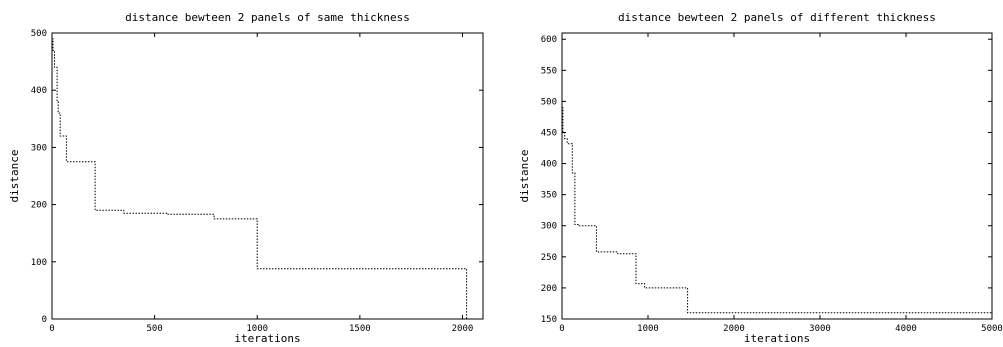 This screenshot has width=1003, height=347. I want to click on y-tick-label: 0, so click(44, 320).